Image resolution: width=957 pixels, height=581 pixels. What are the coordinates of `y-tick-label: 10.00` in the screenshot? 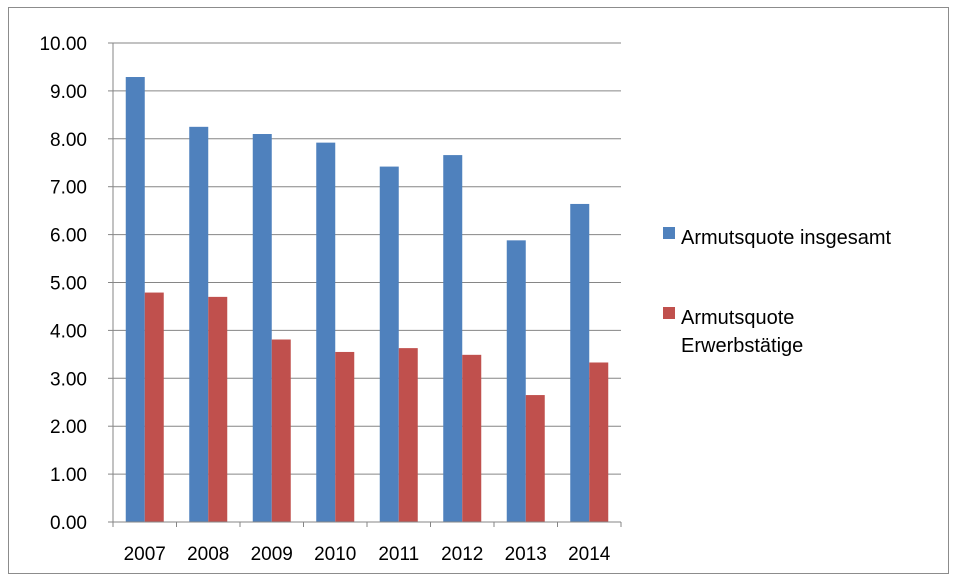 It's located at (63, 44).